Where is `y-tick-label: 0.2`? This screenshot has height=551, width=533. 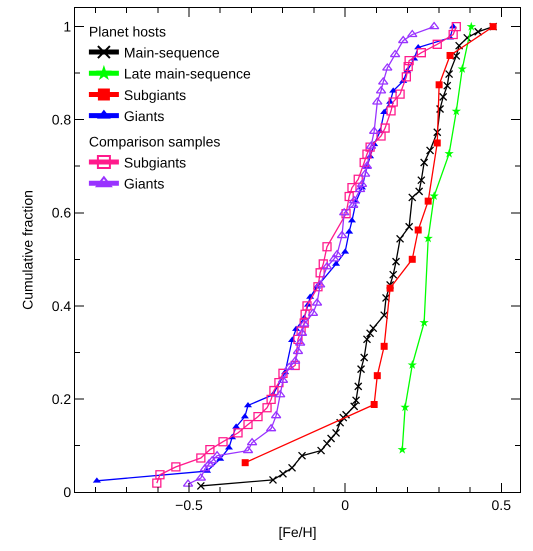 y-tick-label: 0.2 is located at coordinates (62, 398).